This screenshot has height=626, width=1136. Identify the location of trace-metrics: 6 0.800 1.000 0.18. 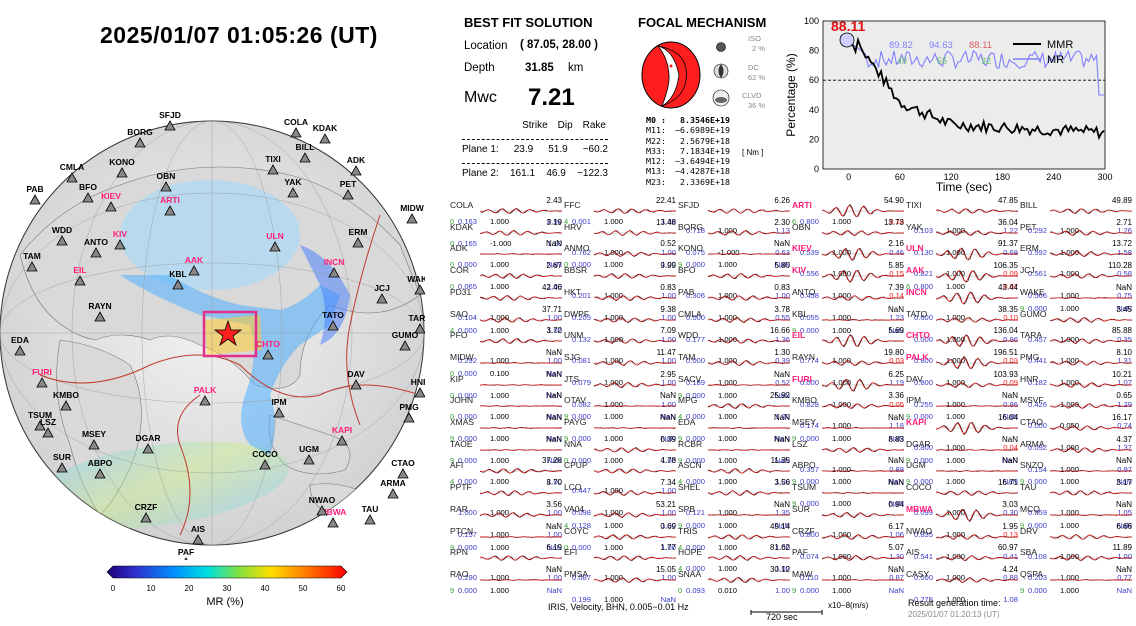
(848, 221).